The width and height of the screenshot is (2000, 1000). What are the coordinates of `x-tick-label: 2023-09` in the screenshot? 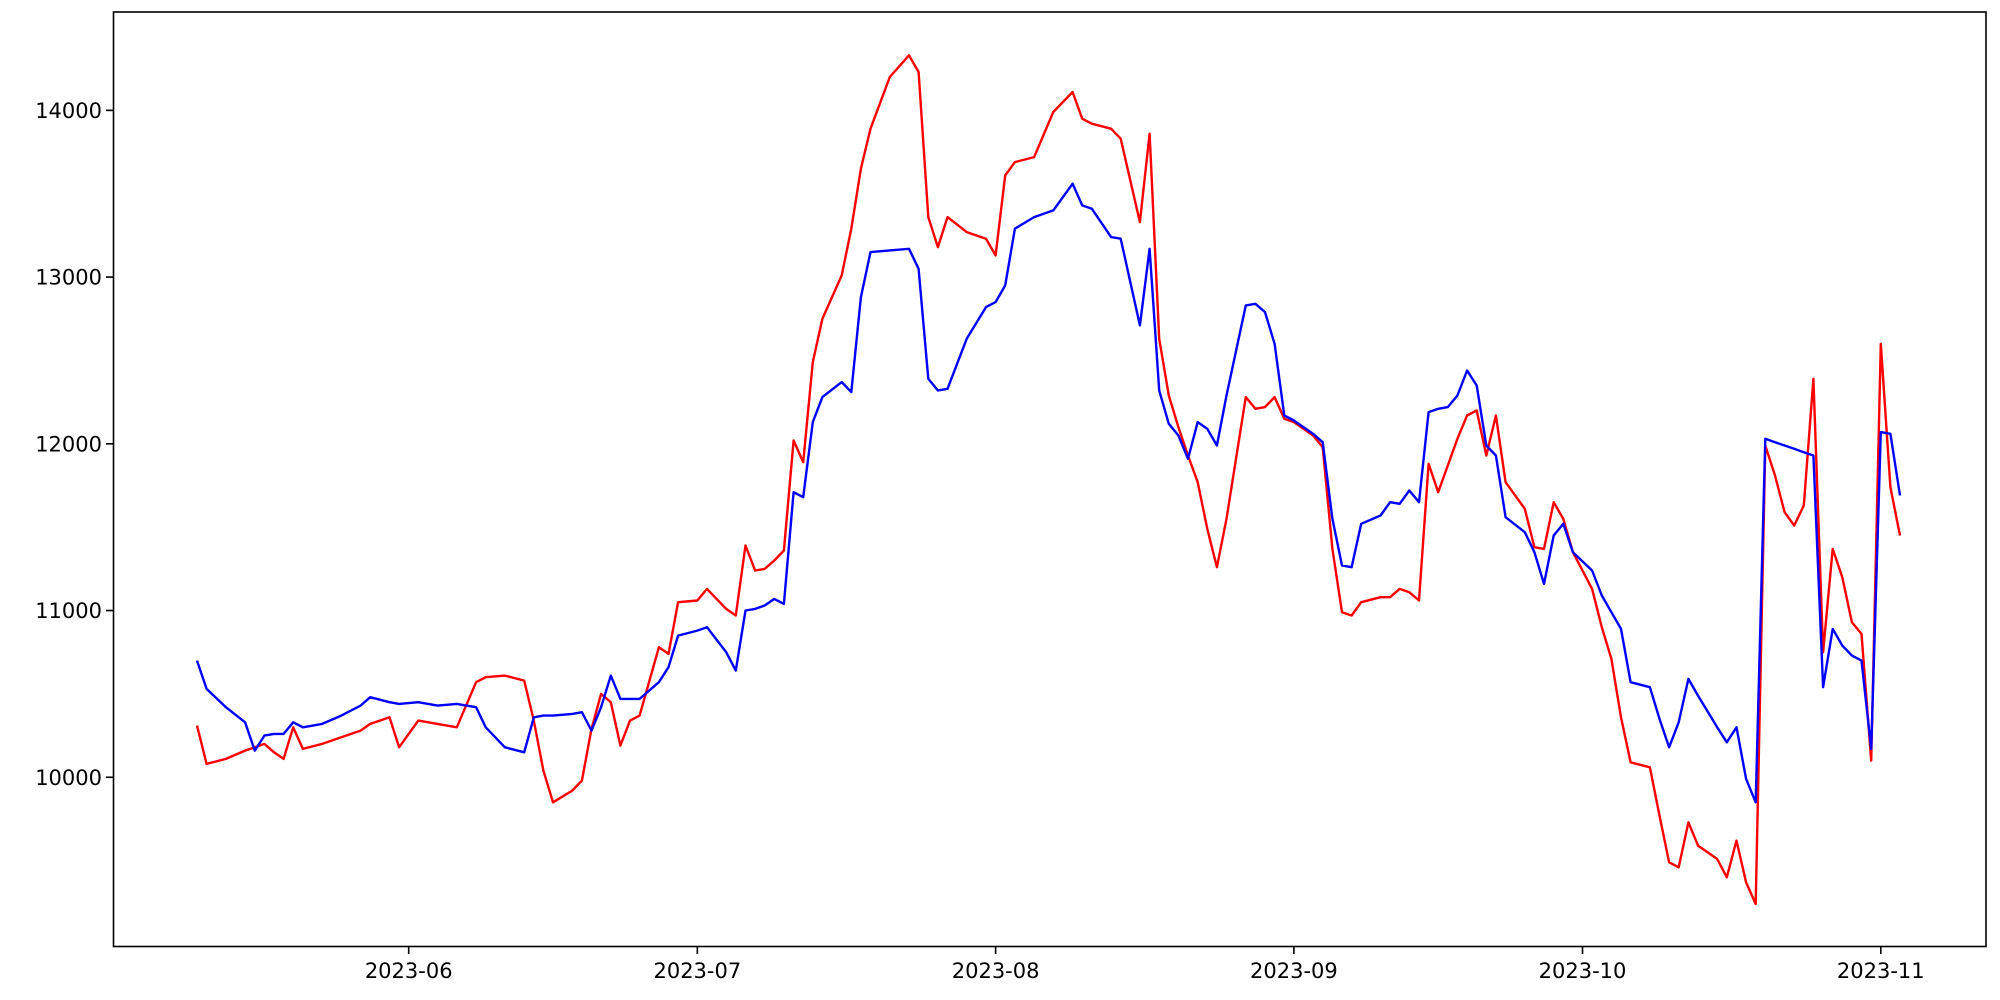 It's located at (1294, 971).